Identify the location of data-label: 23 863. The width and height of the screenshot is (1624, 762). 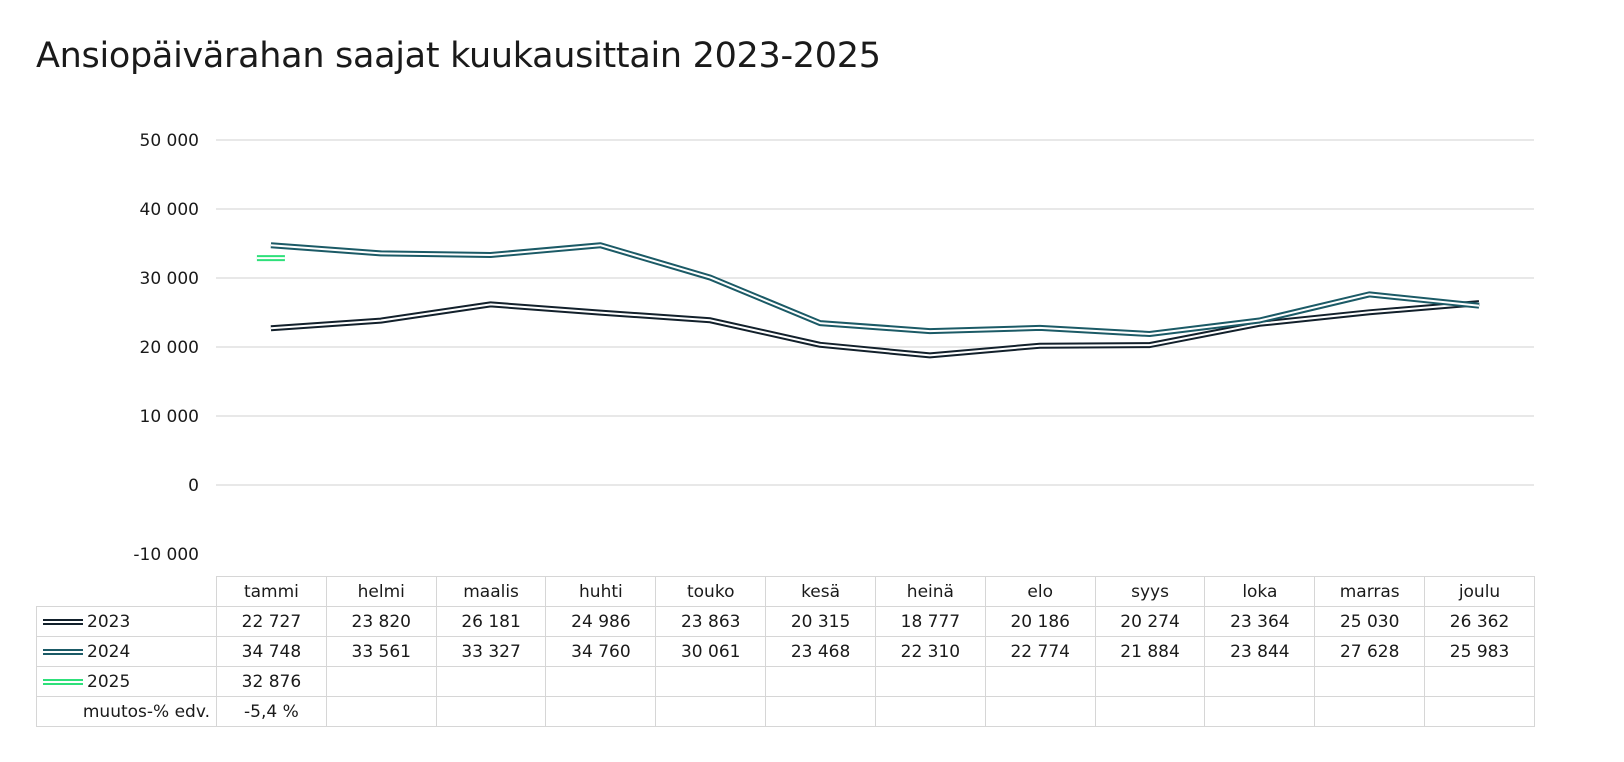
(711, 621).